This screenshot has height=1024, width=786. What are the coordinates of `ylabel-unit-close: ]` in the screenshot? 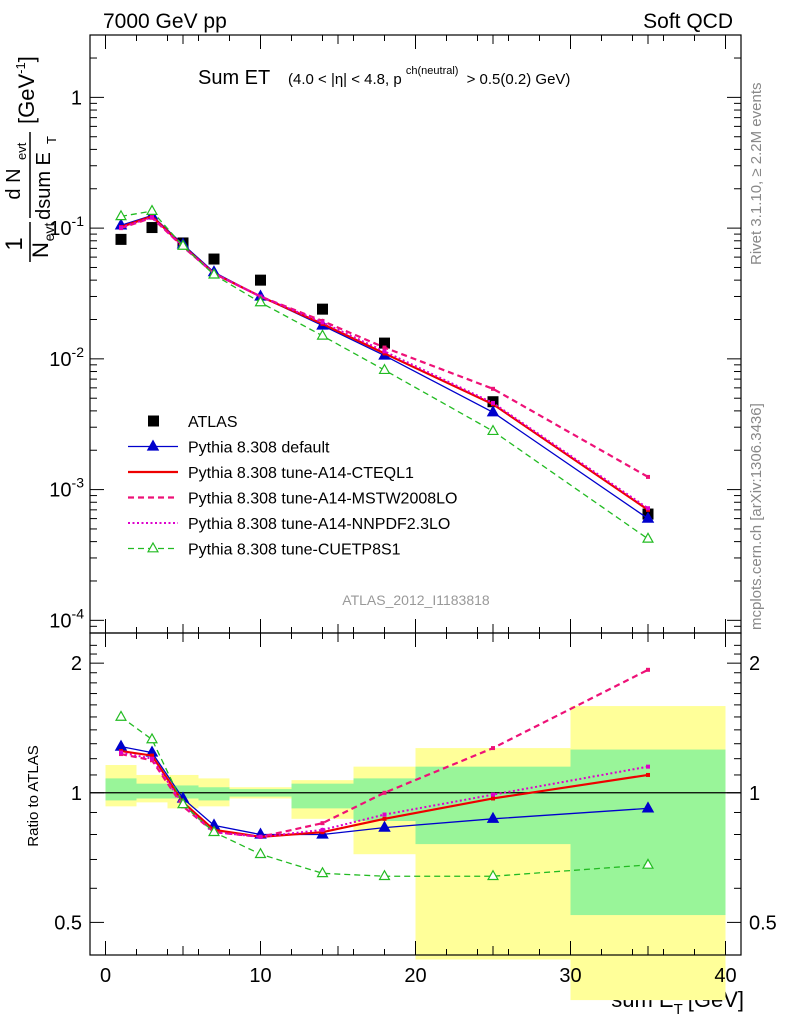 It's located at (26, 59).